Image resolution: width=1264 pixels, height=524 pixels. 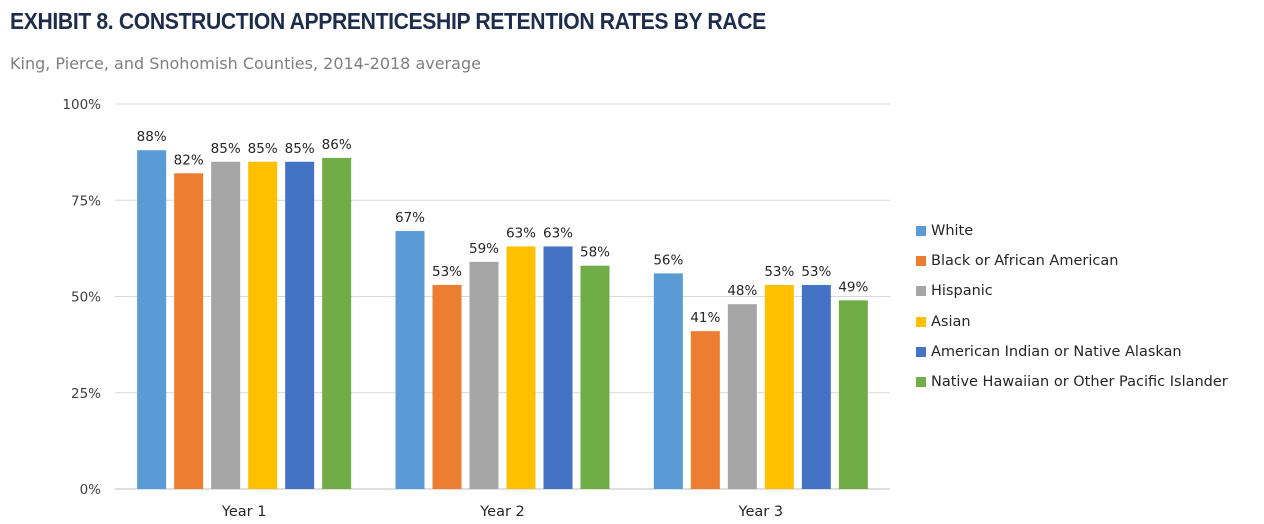 I want to click on y-tick-label: 75%, so click(x=86, y=201).